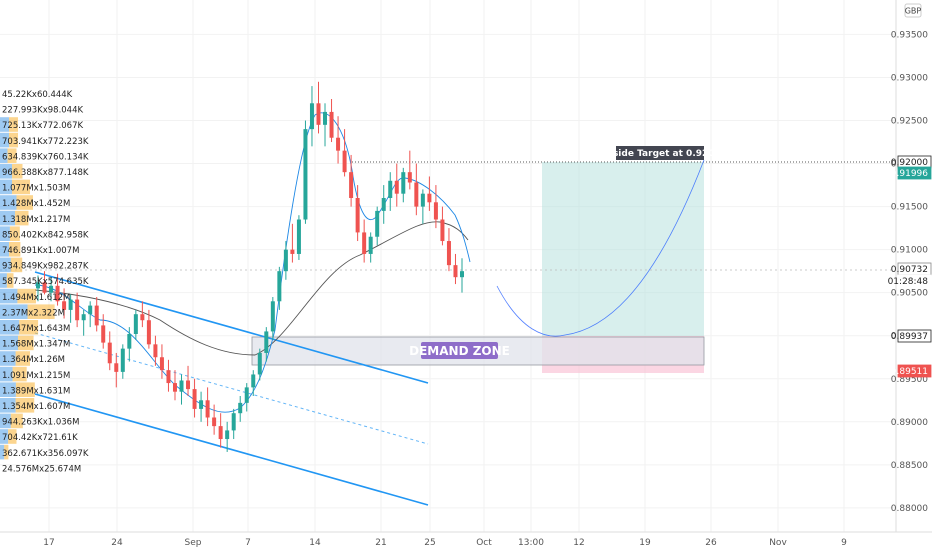  Describe the element at coordinates (45, 235) in the screenshot. I see `volume-profile-label: 850.402Kx842.958K` at that location.